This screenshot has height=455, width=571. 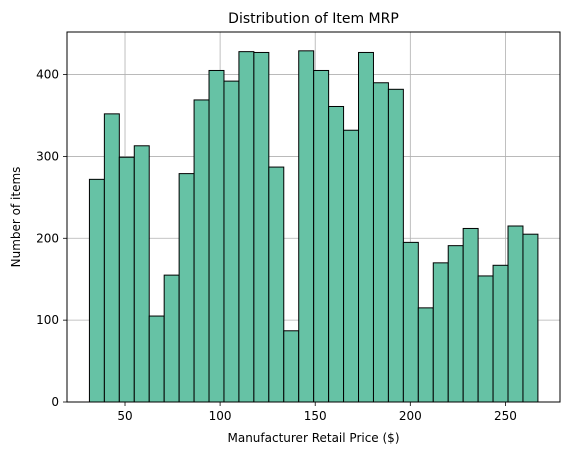 I want to click on x-tick-label: 250, so click(x=505, y=416).